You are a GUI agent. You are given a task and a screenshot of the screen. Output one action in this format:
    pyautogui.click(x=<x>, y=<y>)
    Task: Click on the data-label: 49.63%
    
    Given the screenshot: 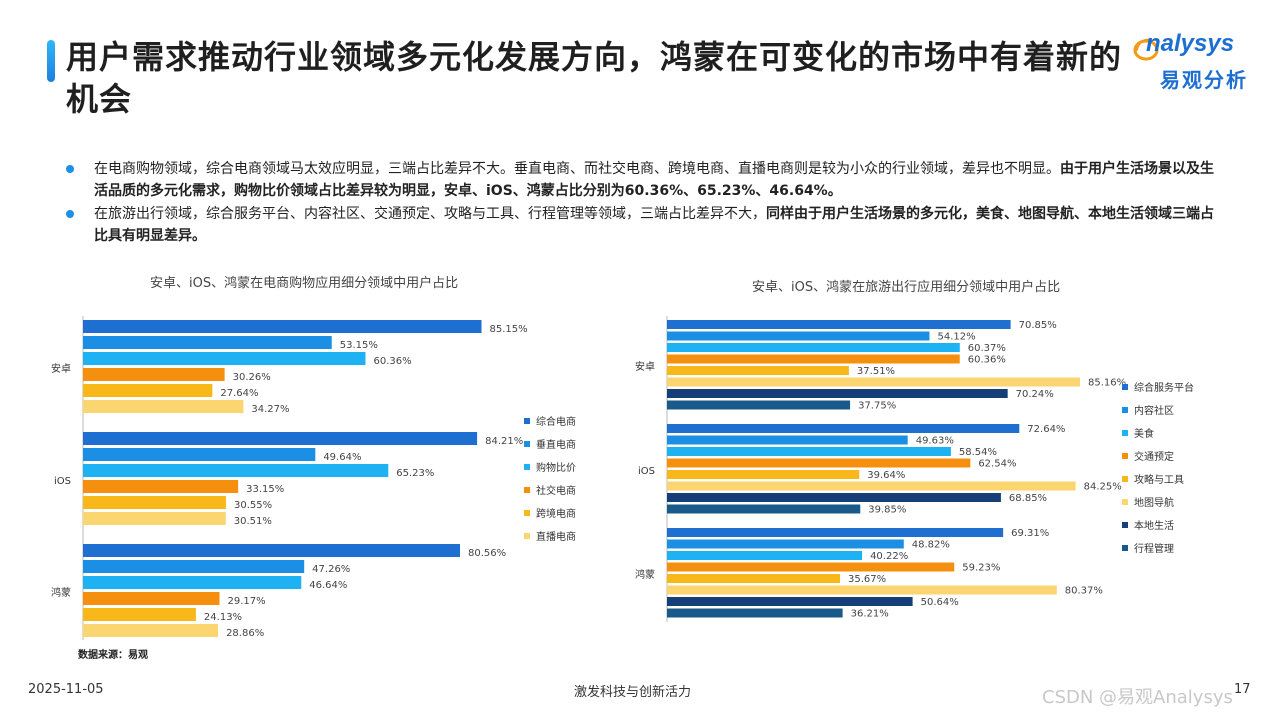 What is the action you would take?
    pyautogui.click(x=935, y=441)
    